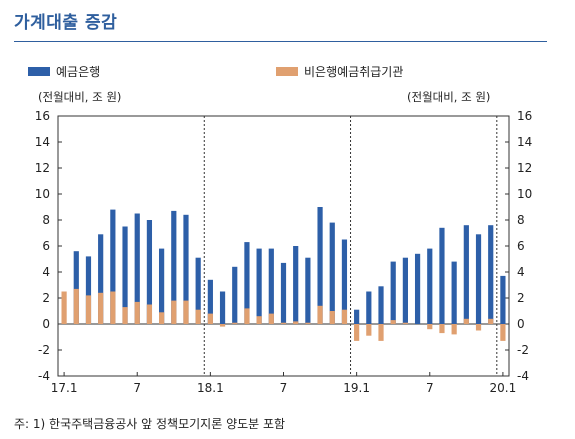 The image size is (575, 439). What do you see at coordinates (46, 324) in the screenshot?
I see `y-tick-label-left: 0` at bounding box center [46, 324].